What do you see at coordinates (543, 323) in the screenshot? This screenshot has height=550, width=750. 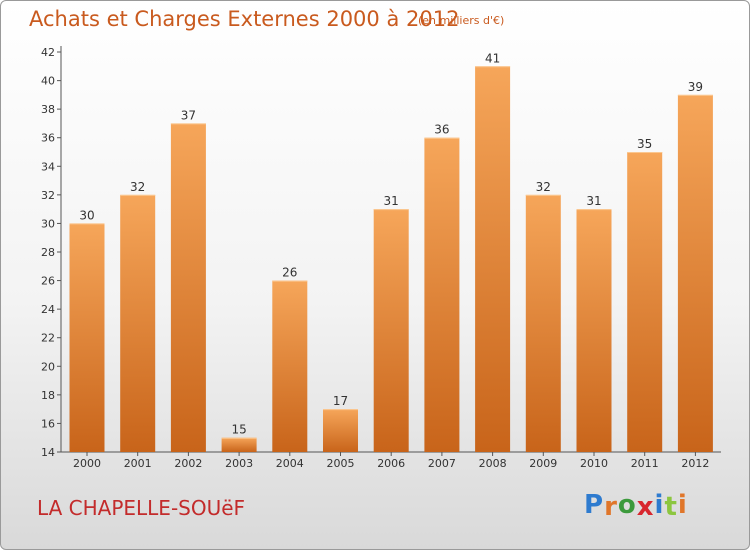 I see `bar-2009` at bounding box center [543, 323].